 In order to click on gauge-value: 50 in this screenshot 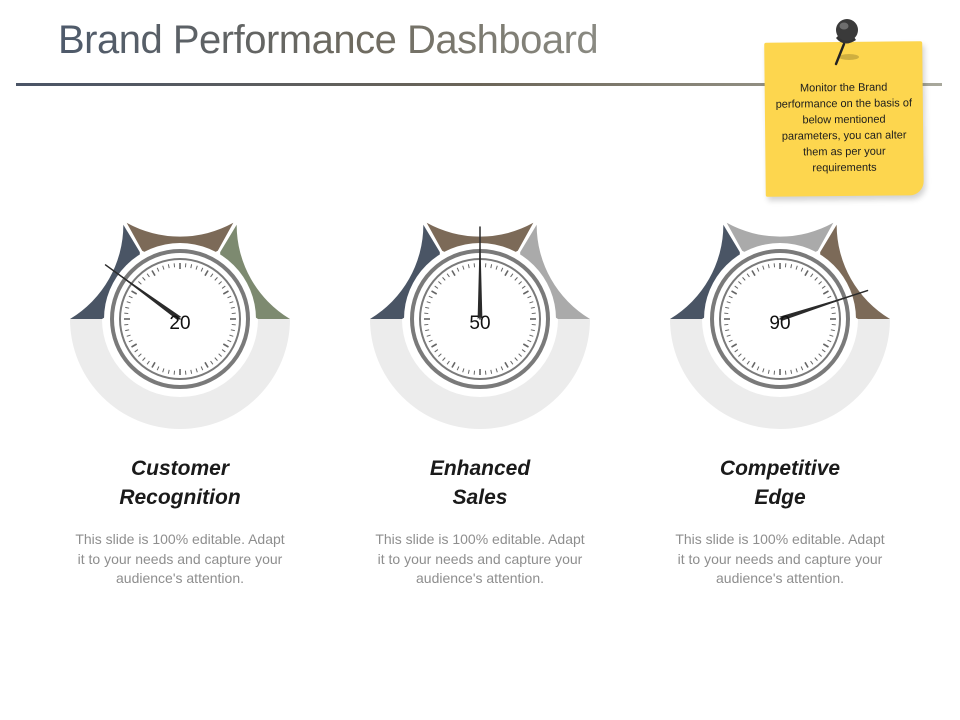, I will do `click(480, 323)`.